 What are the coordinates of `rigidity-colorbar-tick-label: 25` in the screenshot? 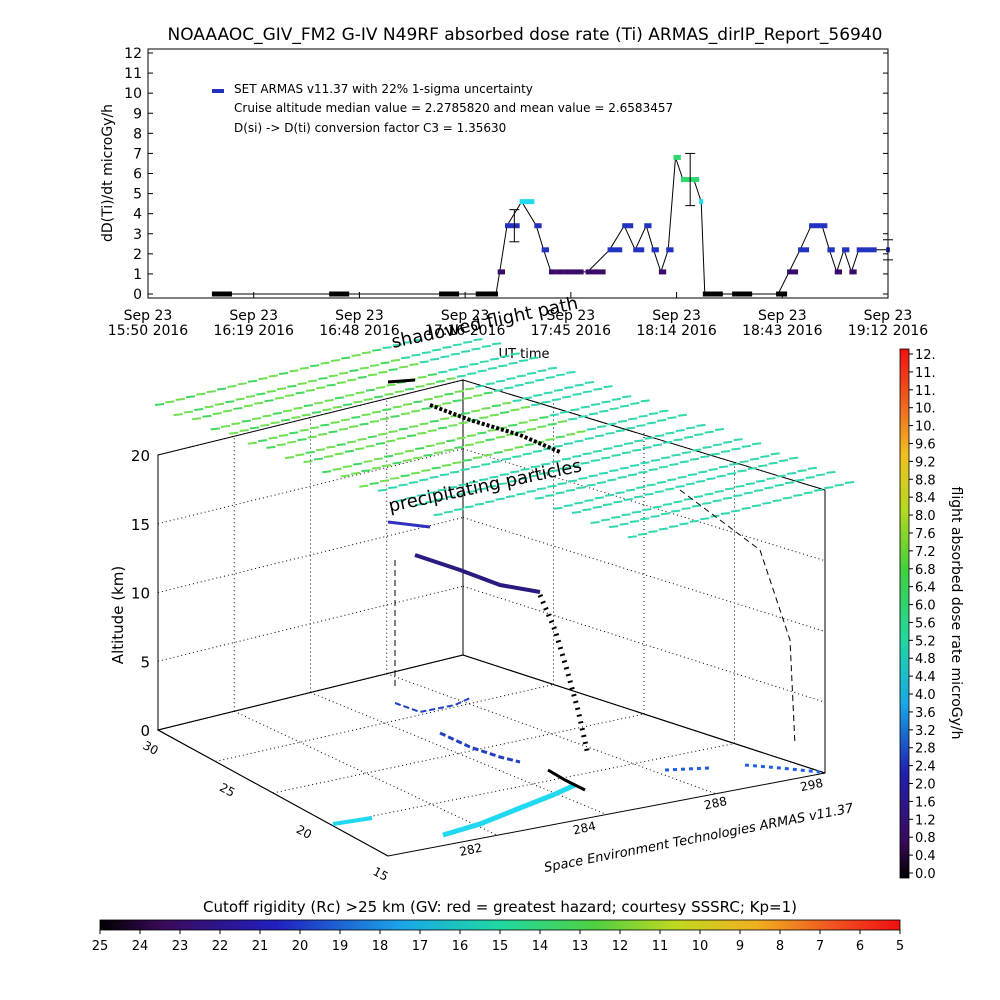 It's located at (100, 946).